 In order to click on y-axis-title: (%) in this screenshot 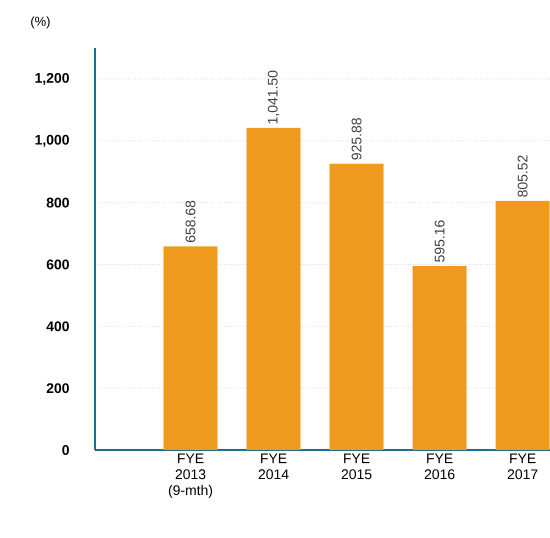, I will do `click(40, 22)`.